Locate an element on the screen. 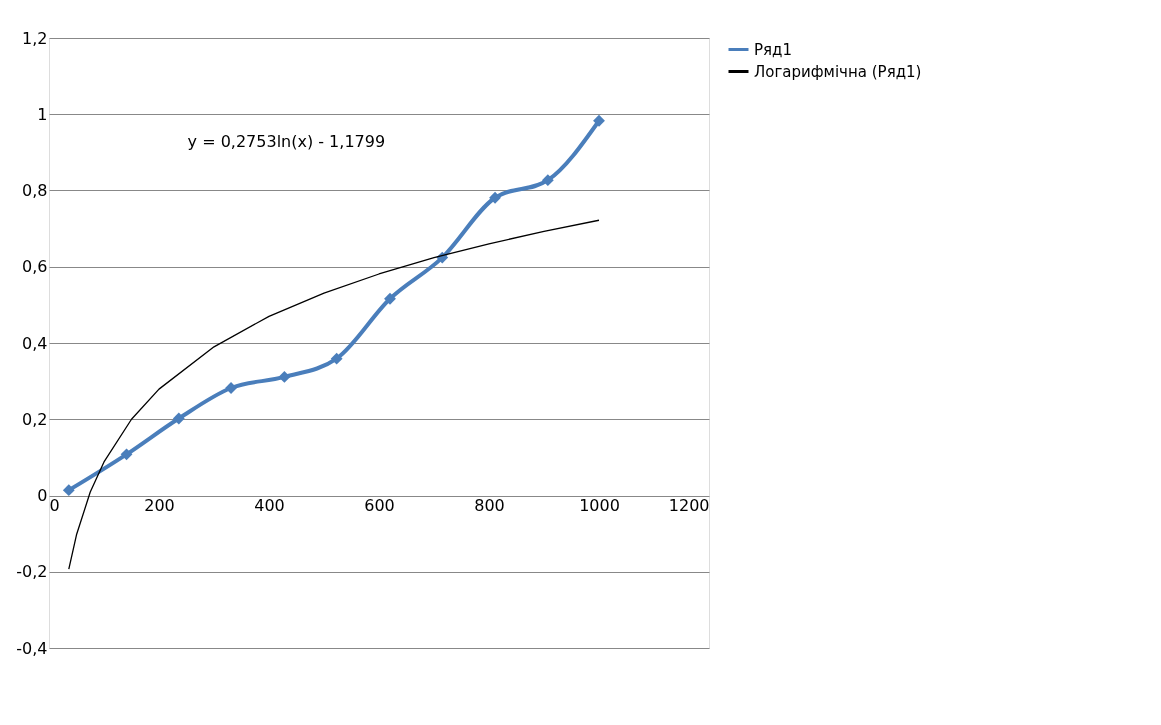 The width and height of the screenshot is (1161, 725). y-tick-label: 1 is located at coordinates (42, 114).